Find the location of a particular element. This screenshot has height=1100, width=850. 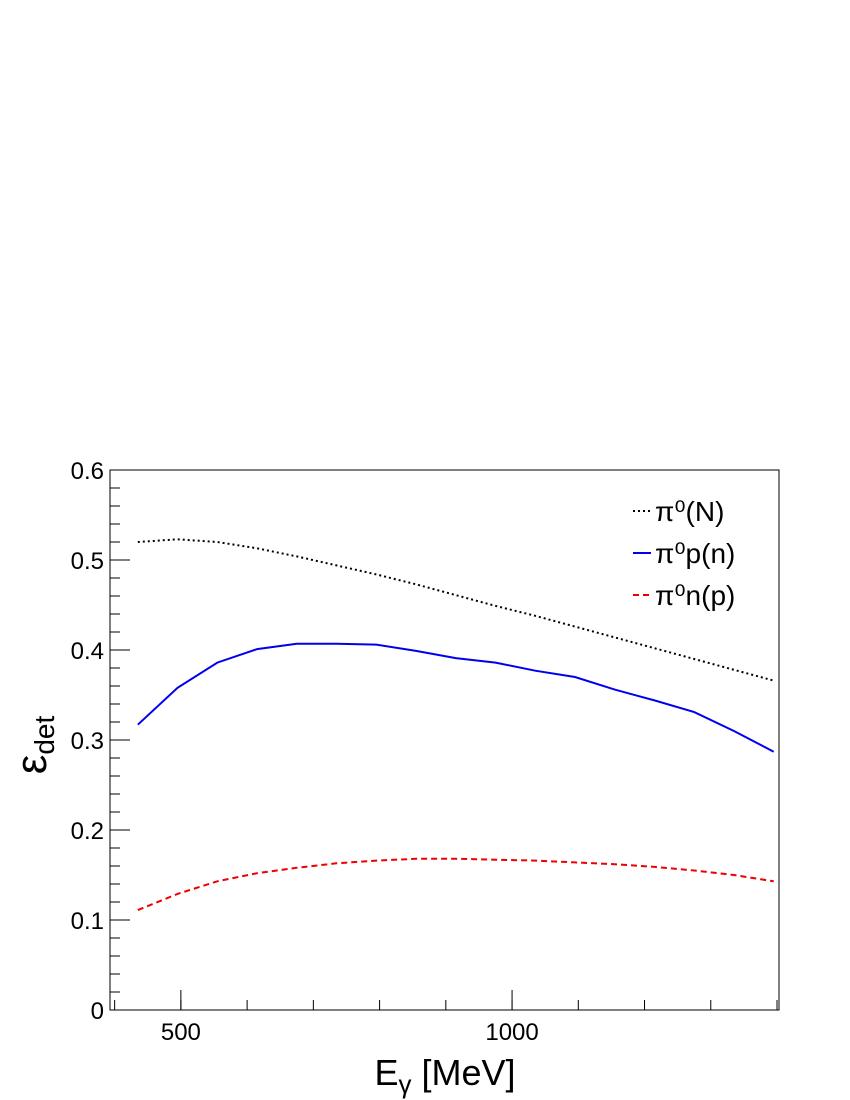

x-subscript: γ is located at coordinates (404, 1084).